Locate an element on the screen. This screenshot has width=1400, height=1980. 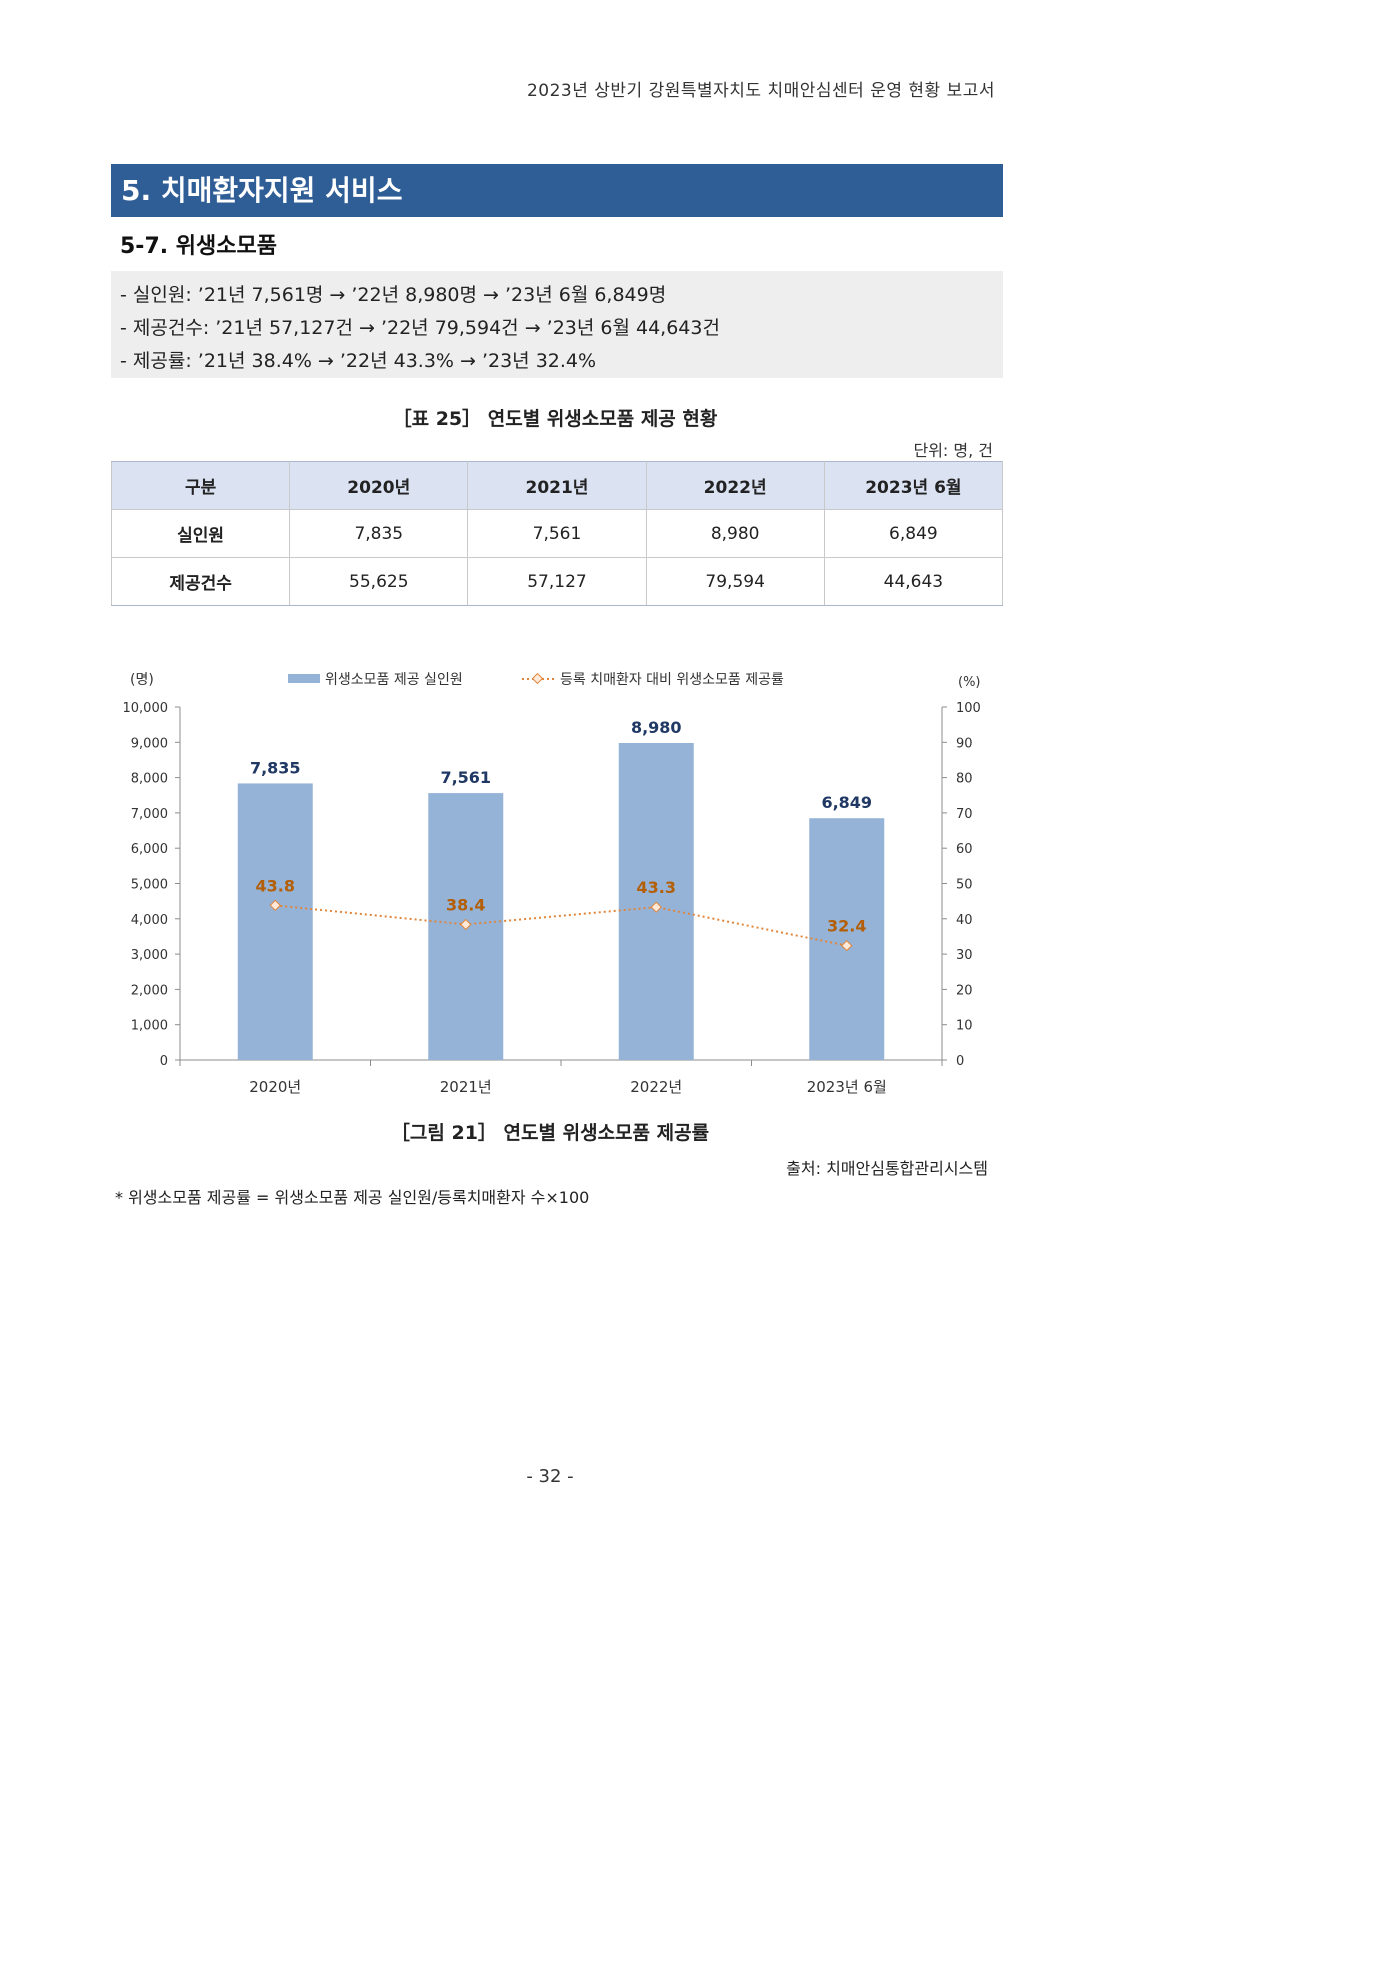
table-cell: 57,127 is located at coordinates (557, 581).